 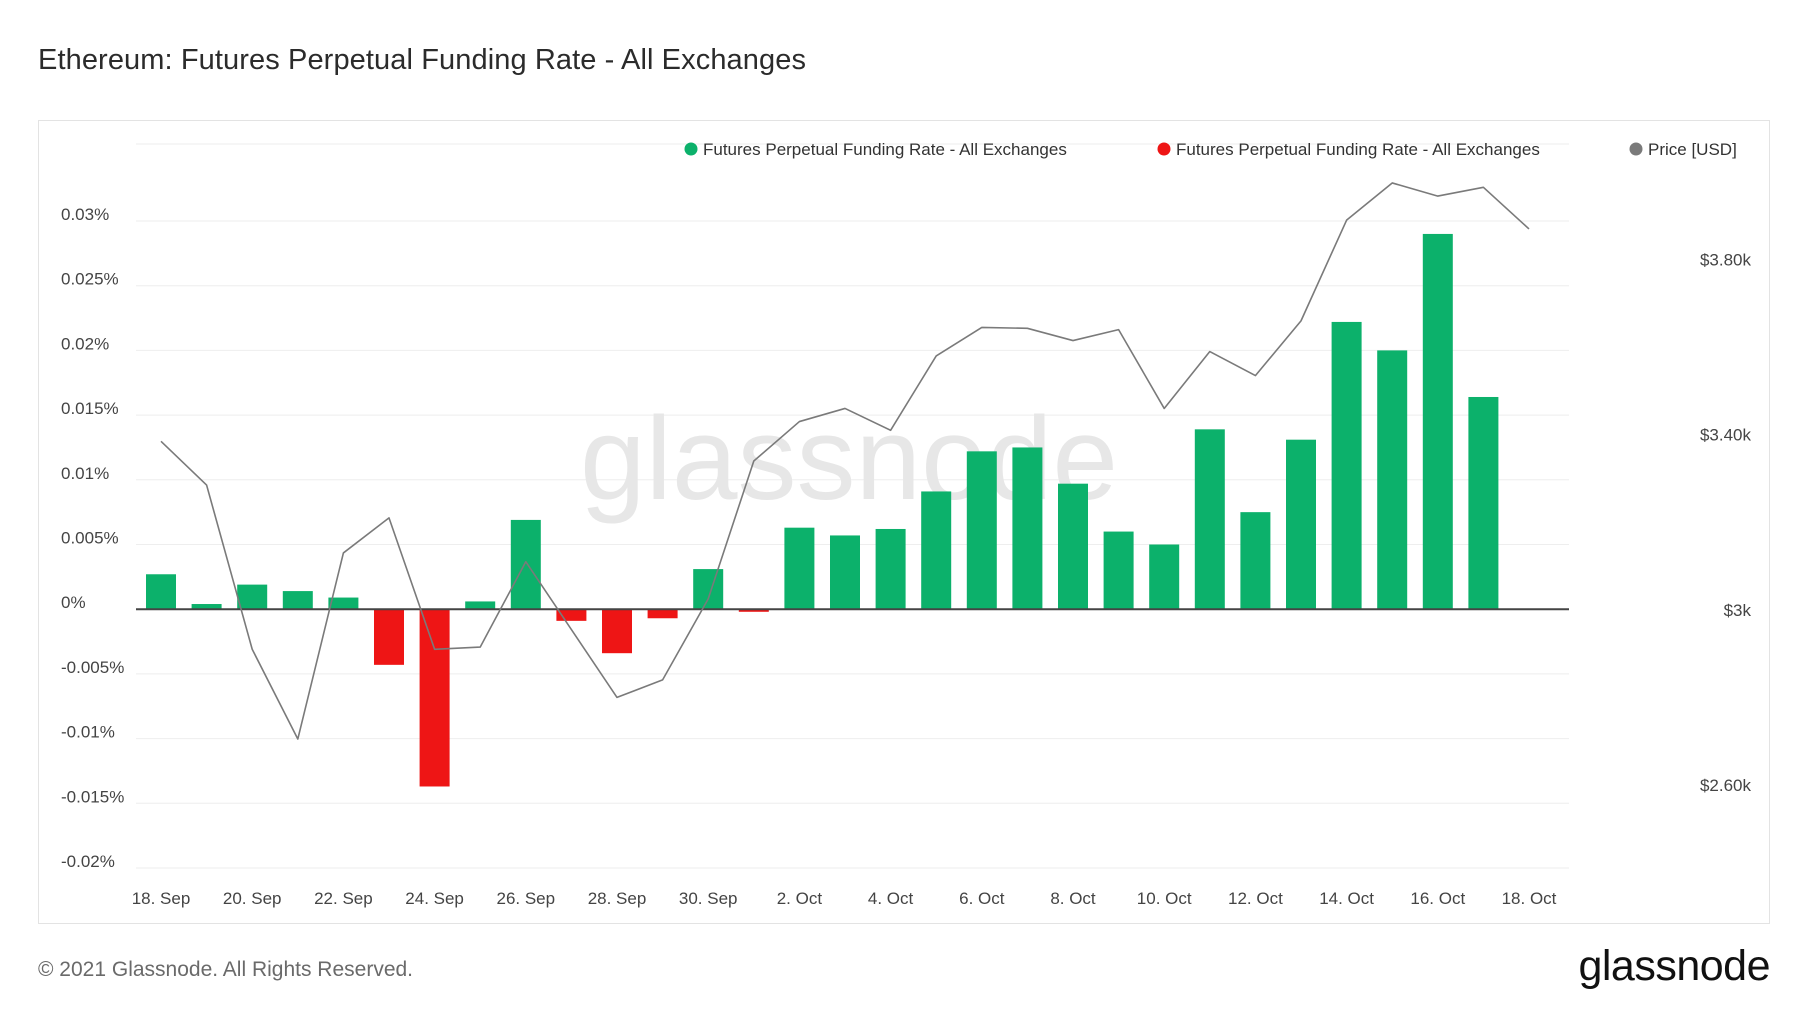 I want to click on x-tick-label: 2. Oct, so click(x=800, y=898).